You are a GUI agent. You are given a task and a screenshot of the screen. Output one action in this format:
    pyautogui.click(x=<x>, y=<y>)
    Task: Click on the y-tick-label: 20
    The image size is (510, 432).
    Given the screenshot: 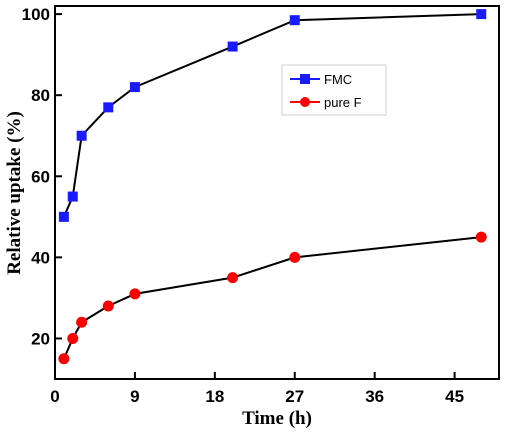 What is the action you would take?
    pyautogui.click(x=40, y=338)
    